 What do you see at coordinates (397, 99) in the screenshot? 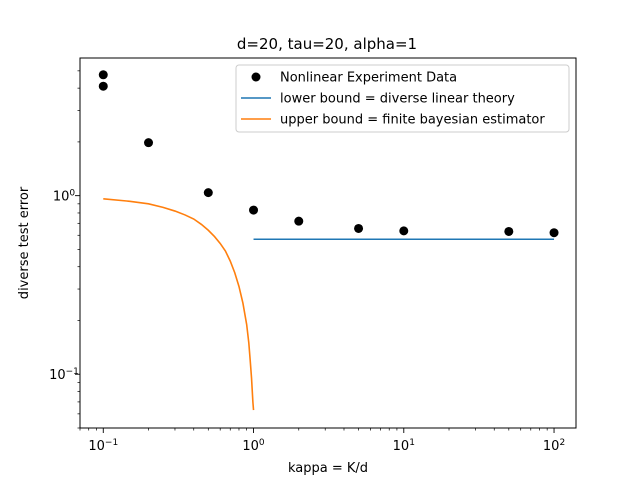
I see `legend-label: lower bound = diverse linear theory` at bounding box center [397, 99].